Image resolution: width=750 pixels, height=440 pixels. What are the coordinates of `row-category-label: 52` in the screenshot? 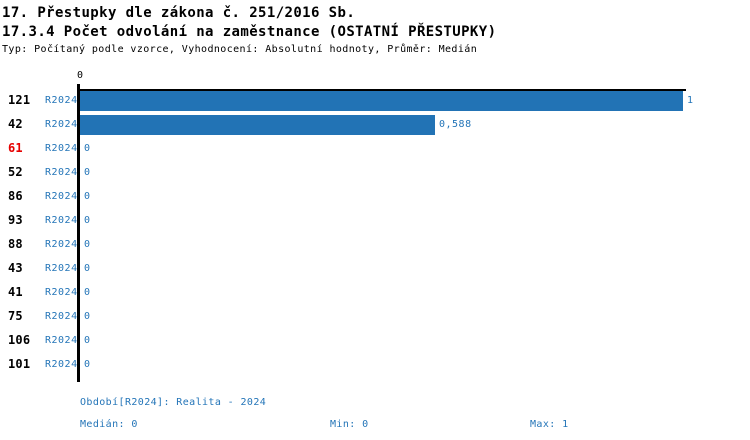 It's located at (15, 172).